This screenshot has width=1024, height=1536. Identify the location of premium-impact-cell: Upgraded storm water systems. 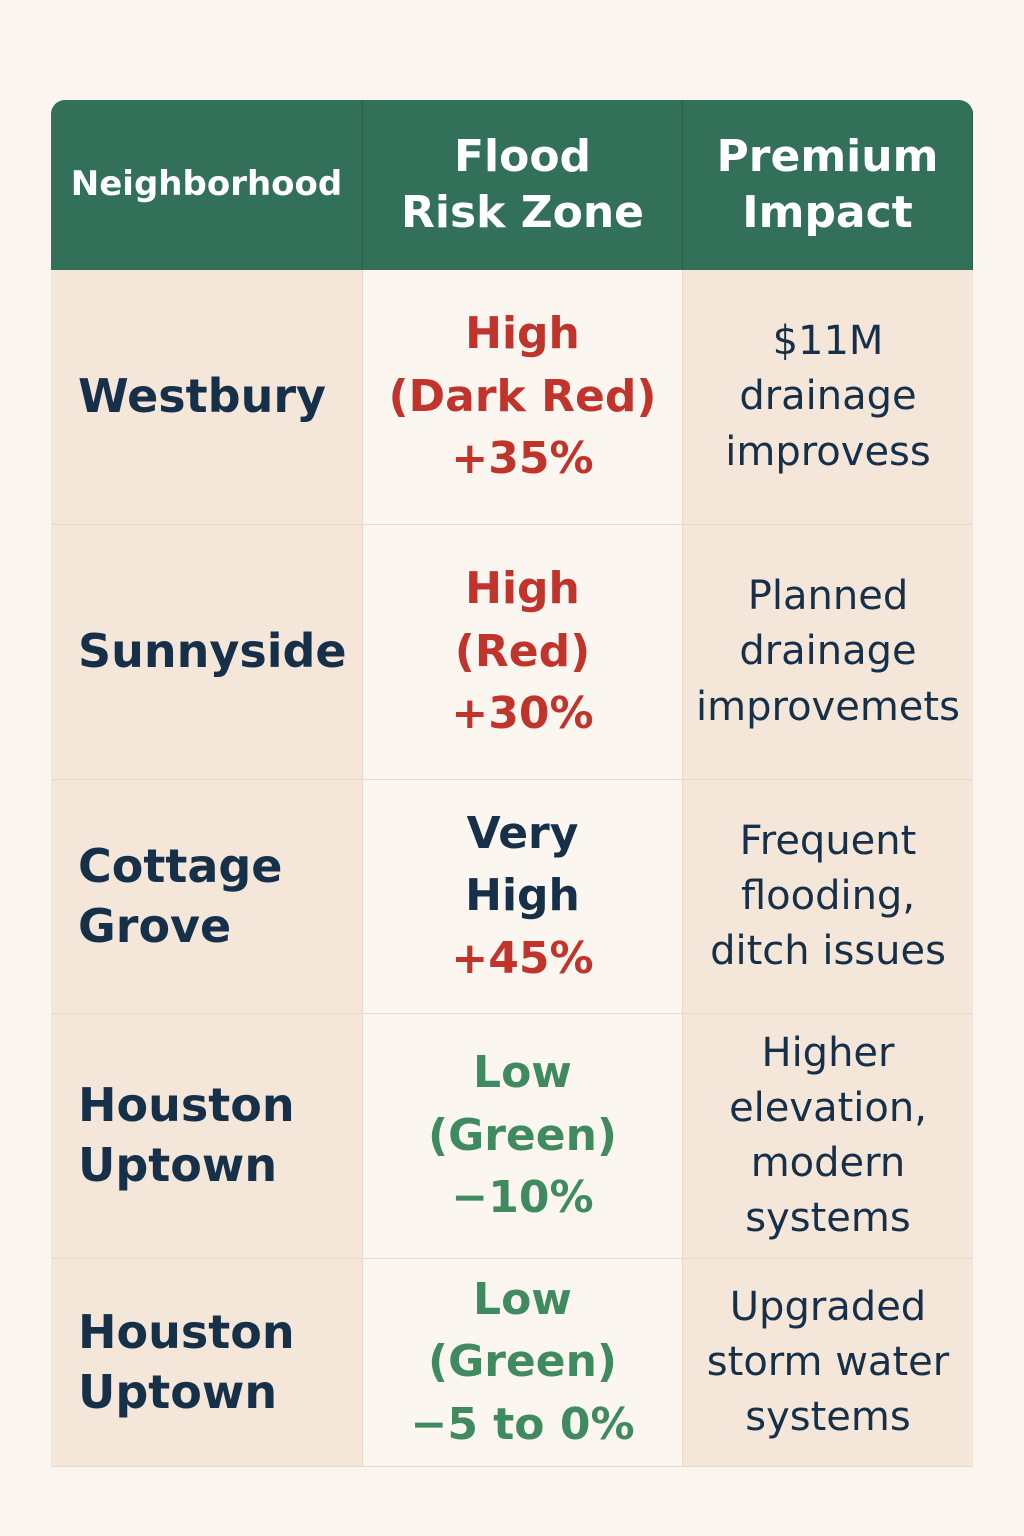
(828, 1363).